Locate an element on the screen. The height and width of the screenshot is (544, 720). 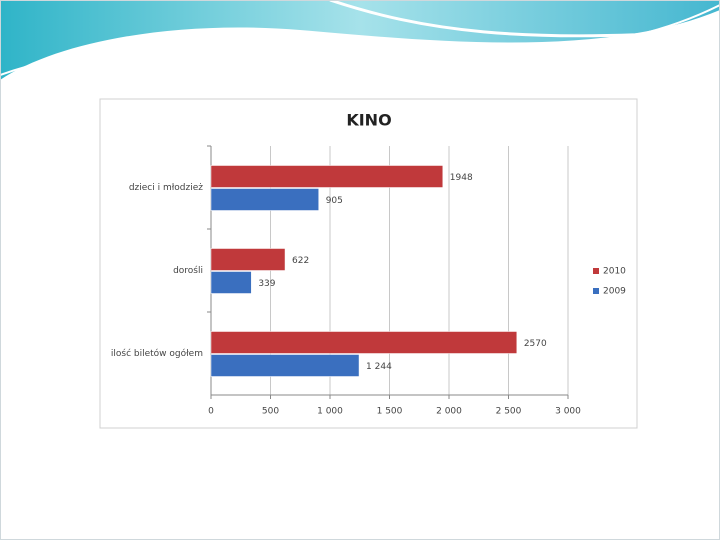
data-label: 339 is located at coordinates (266, 284).